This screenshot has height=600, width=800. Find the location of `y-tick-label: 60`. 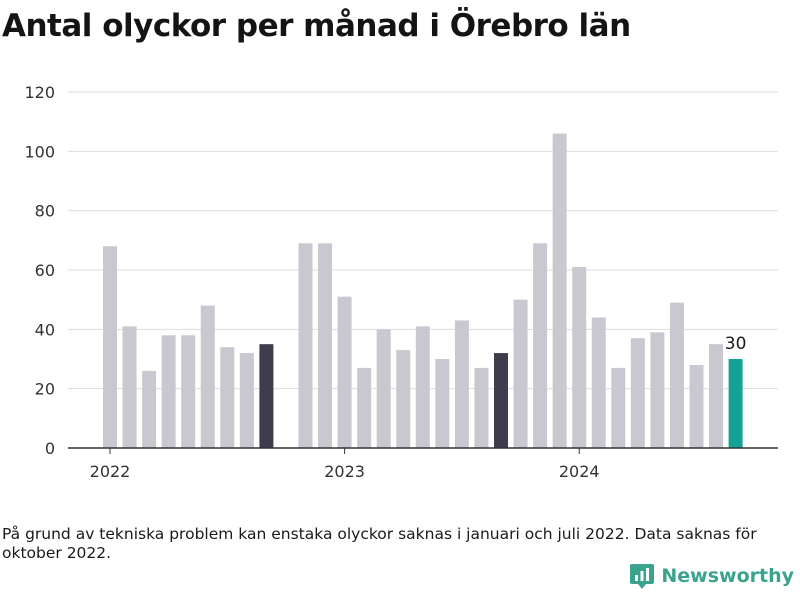

y-tick-label: 60 is located at coordinates (45, 270).